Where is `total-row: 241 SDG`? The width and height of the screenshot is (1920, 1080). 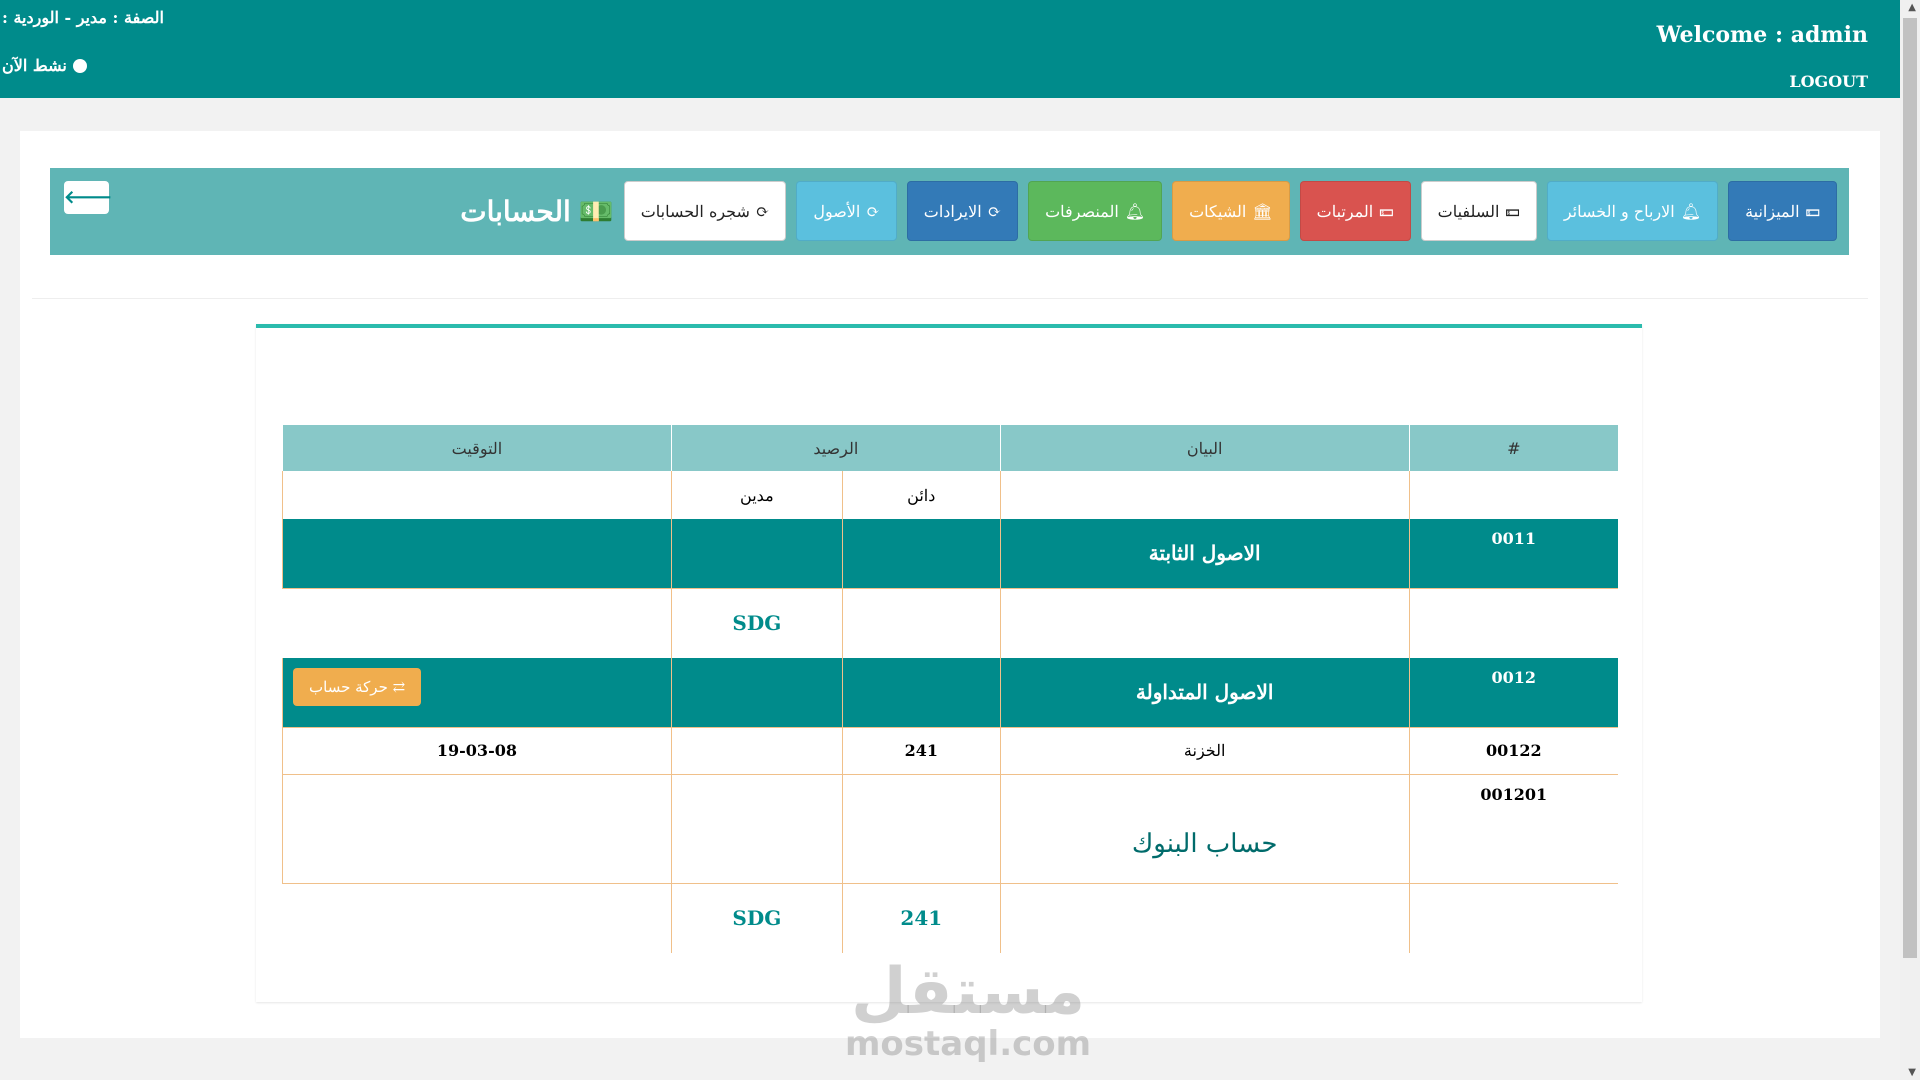 total-row: 241 SDG is located at coordinates (950, 918).